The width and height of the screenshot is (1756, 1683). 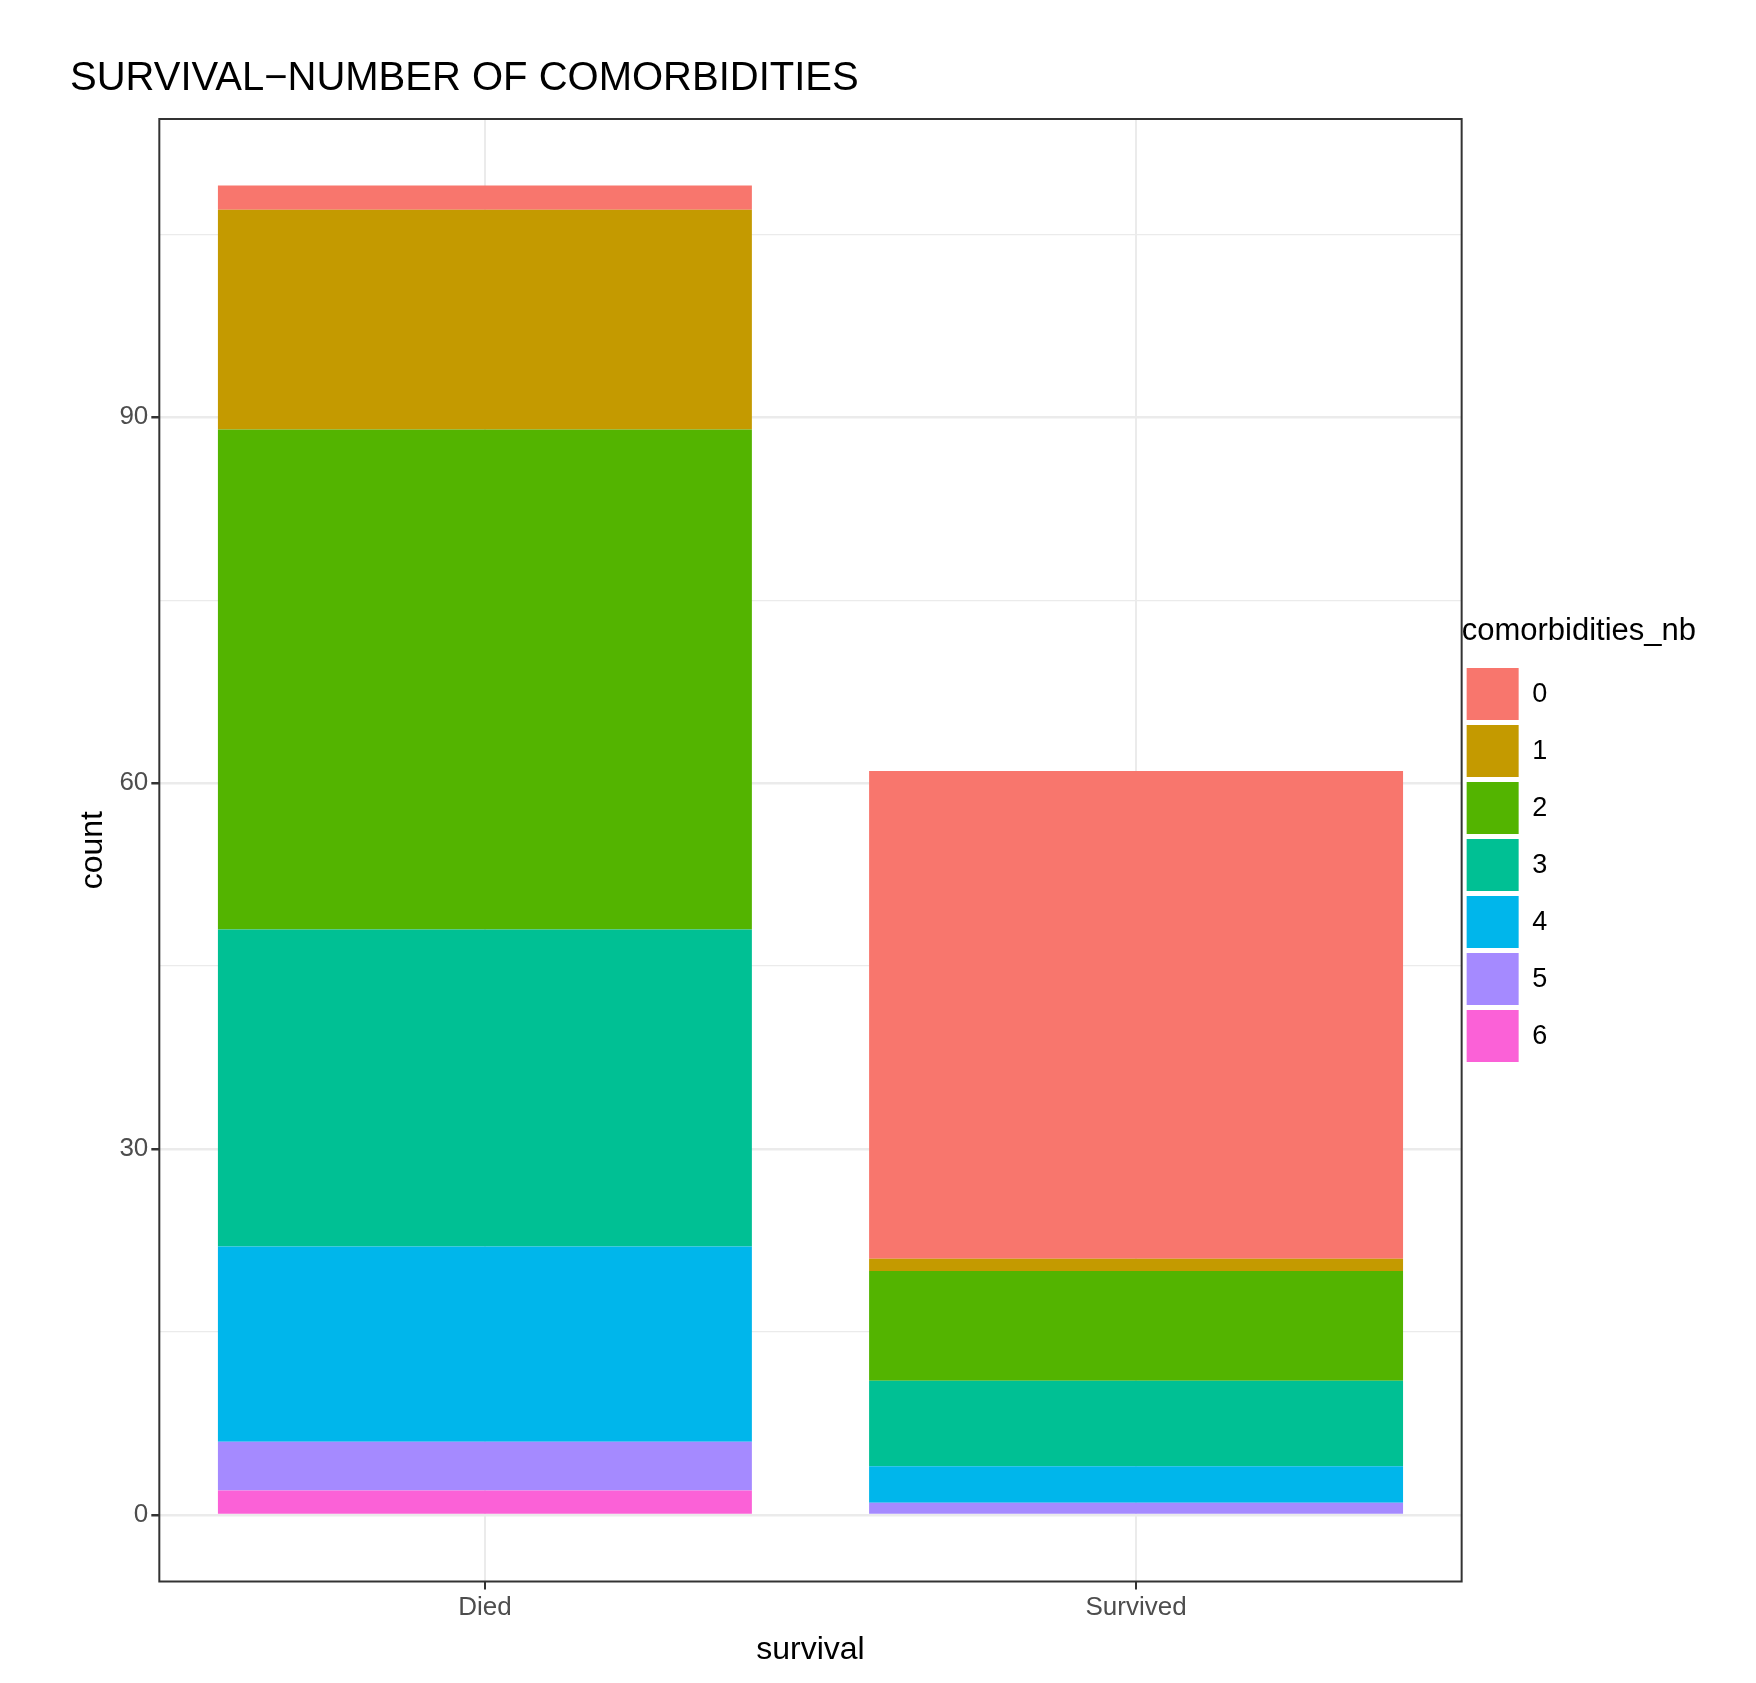 What do you see at coordinates (141, 1513) in the screenshot?
I see `y-tick-label: 0` at bounding box center [141, 1513].